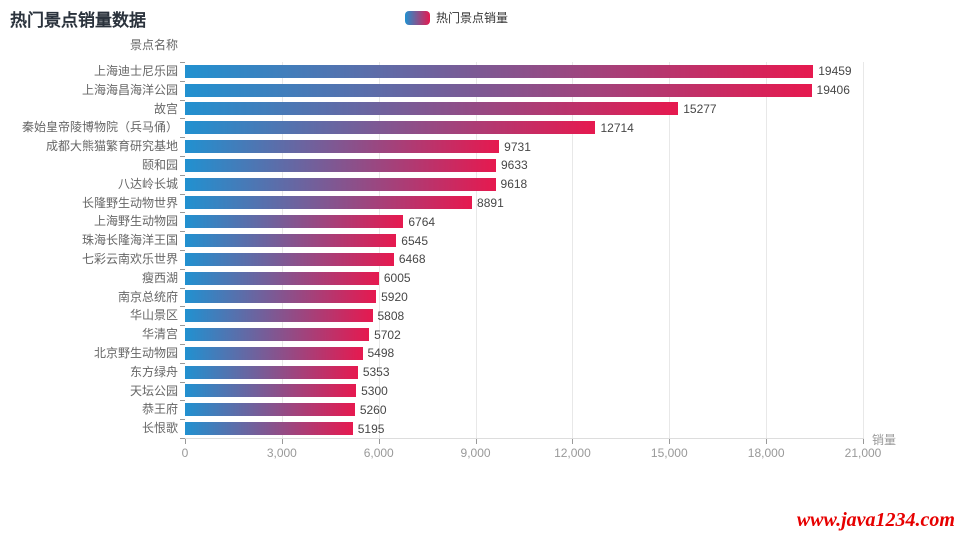 The height and width of the screenshot is (540, 965). What do you see at coordinates (394, 296) in the screenshot?
I see `value-label: 5920` at bounding box center [394, 296].